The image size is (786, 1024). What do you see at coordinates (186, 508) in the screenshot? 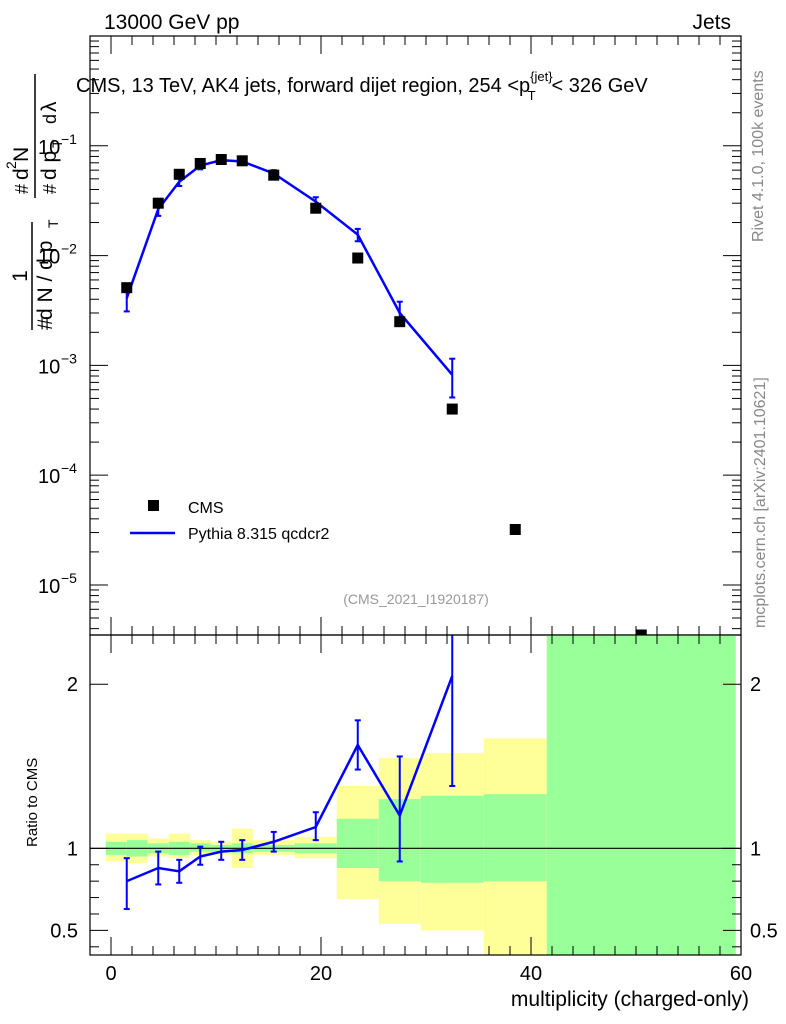
I see `legend-item-cms: CMS` at bounding box center [186, 508].